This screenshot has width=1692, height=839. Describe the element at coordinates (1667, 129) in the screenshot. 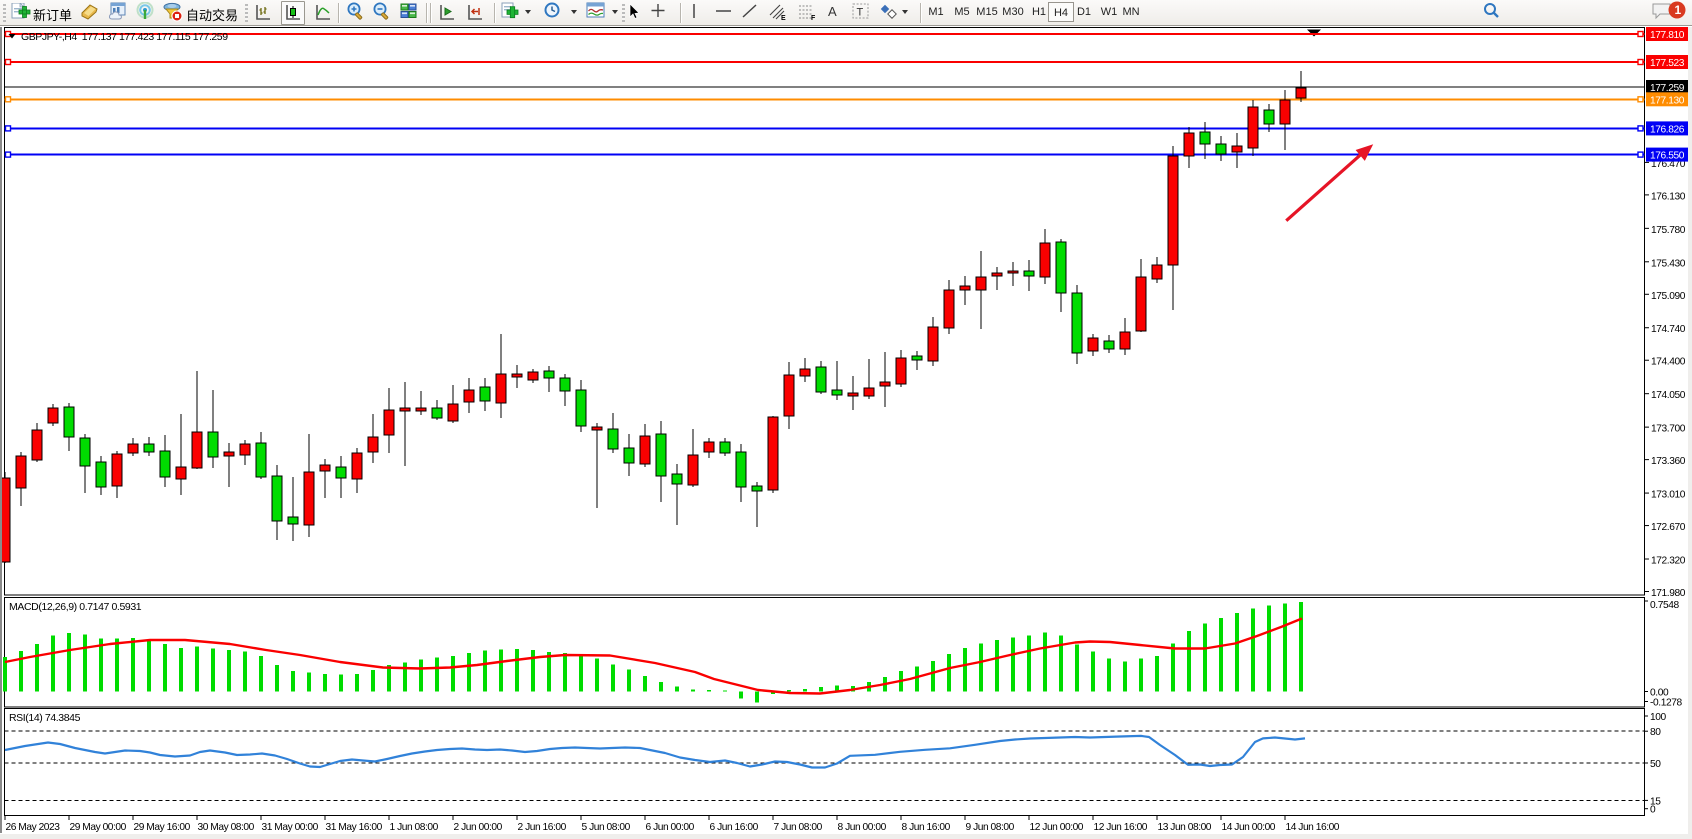

I see `svg-text: 176.826` at that location.